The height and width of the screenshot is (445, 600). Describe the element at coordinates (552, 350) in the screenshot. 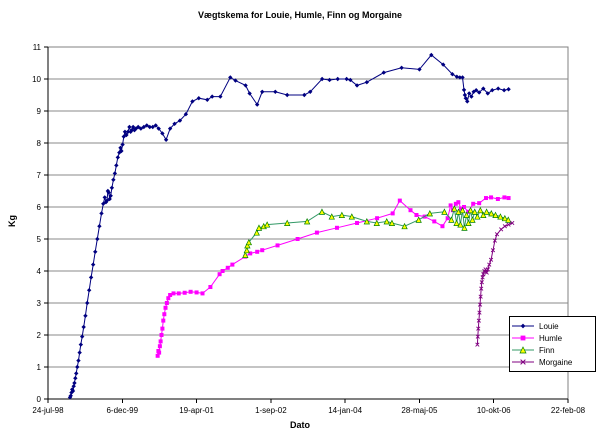

I see `legend-item-finn: Finn` at that location.